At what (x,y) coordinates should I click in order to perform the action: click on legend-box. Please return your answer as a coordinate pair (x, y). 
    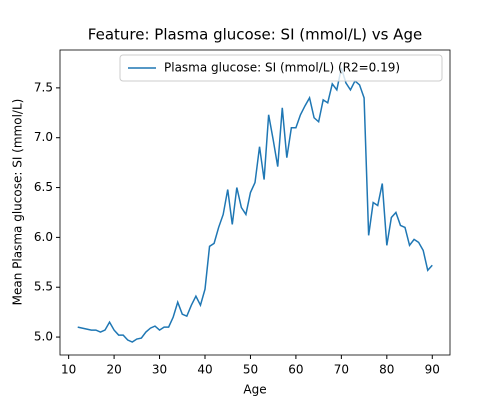
    Looking at the image, I should click on (281, 68).